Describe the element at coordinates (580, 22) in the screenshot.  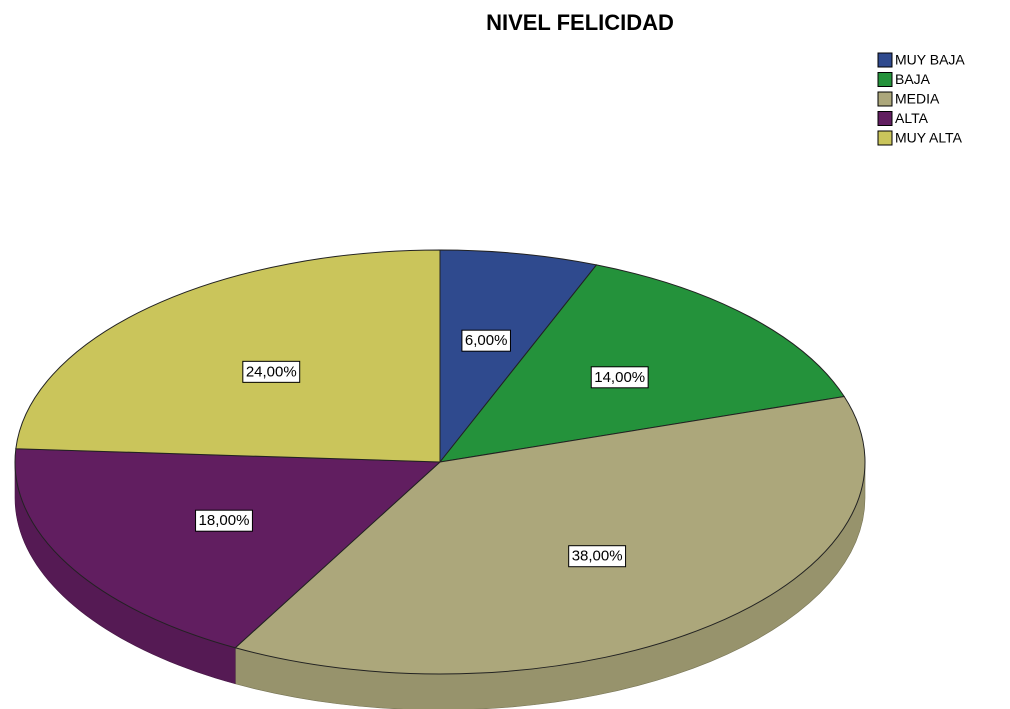
I see `chart-title: NIVEL FELICIDAD` at that location.